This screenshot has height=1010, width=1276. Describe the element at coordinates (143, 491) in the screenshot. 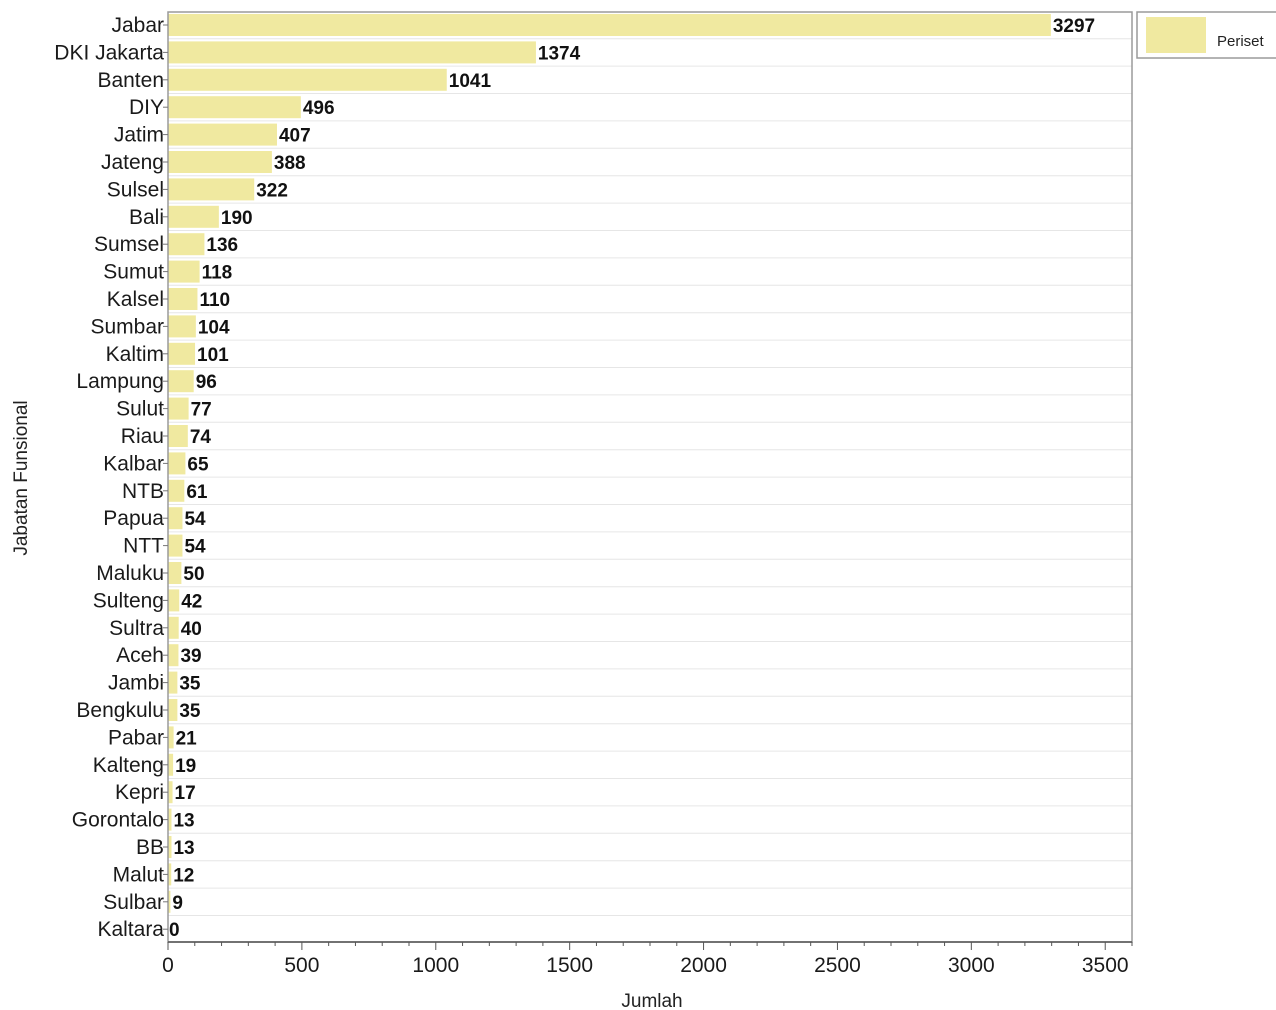

I see `category-label: NTB` at that location.